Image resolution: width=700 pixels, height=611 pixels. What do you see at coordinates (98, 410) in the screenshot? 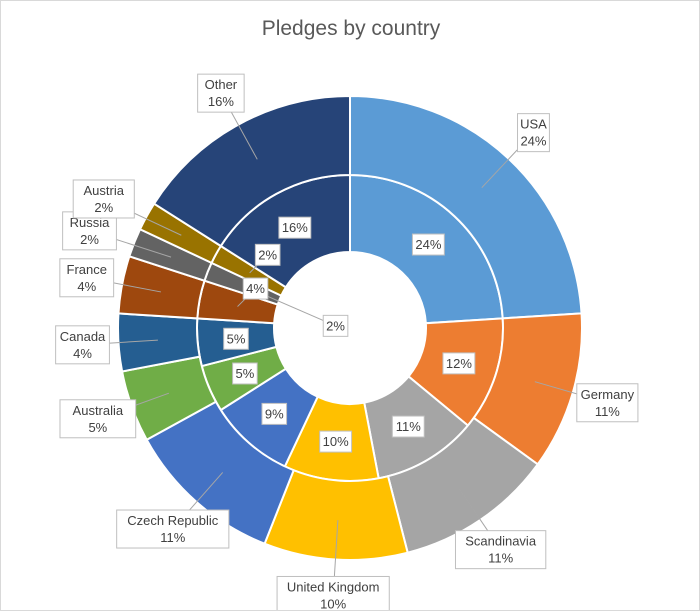
I see `outer-slice-australia-label-text: Australia` at bounding box center [98, 410].